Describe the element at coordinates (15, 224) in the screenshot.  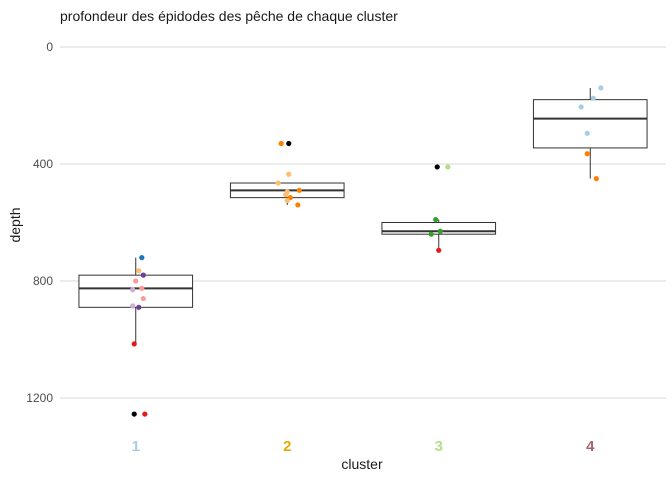
I see `y-axis-title: depth` at that location.